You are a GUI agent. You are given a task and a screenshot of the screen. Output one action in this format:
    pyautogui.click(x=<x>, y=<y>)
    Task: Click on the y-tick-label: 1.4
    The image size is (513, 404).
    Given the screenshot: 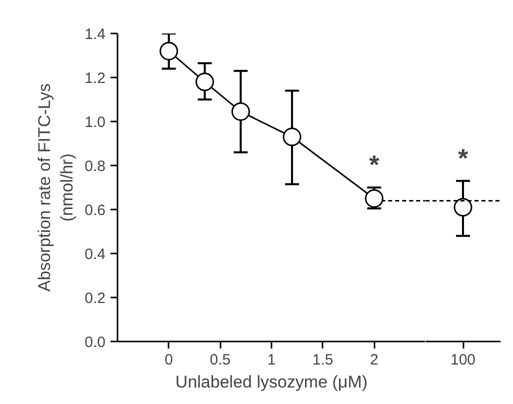 What is the action you would take?
    pyautogui.click(x=95, y=34)
    